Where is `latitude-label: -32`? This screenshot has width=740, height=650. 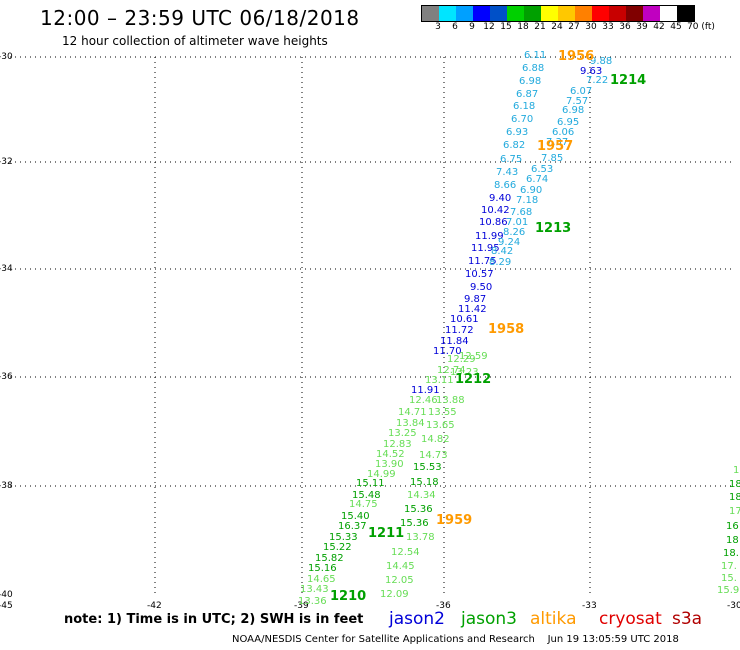
latitude-label: -32 is located at coordinates (6, 162).